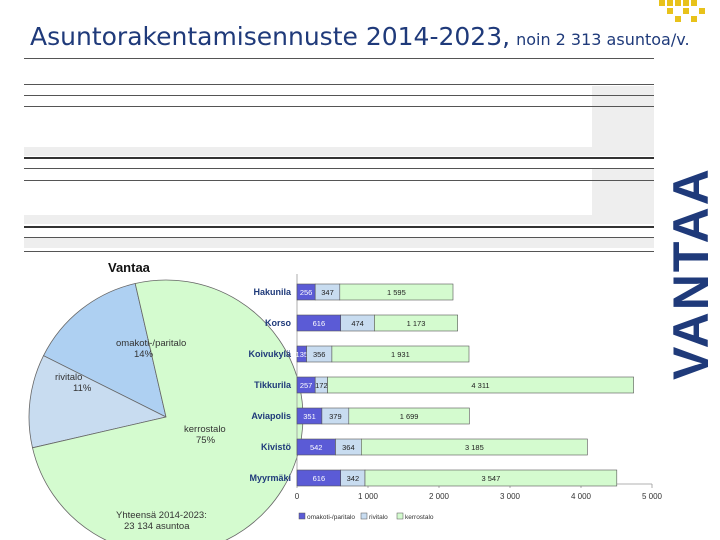  What do you see at coordinates (278, 323) in the screenshot?
I see `category-label: Korso` at bounding box center [278, 323].